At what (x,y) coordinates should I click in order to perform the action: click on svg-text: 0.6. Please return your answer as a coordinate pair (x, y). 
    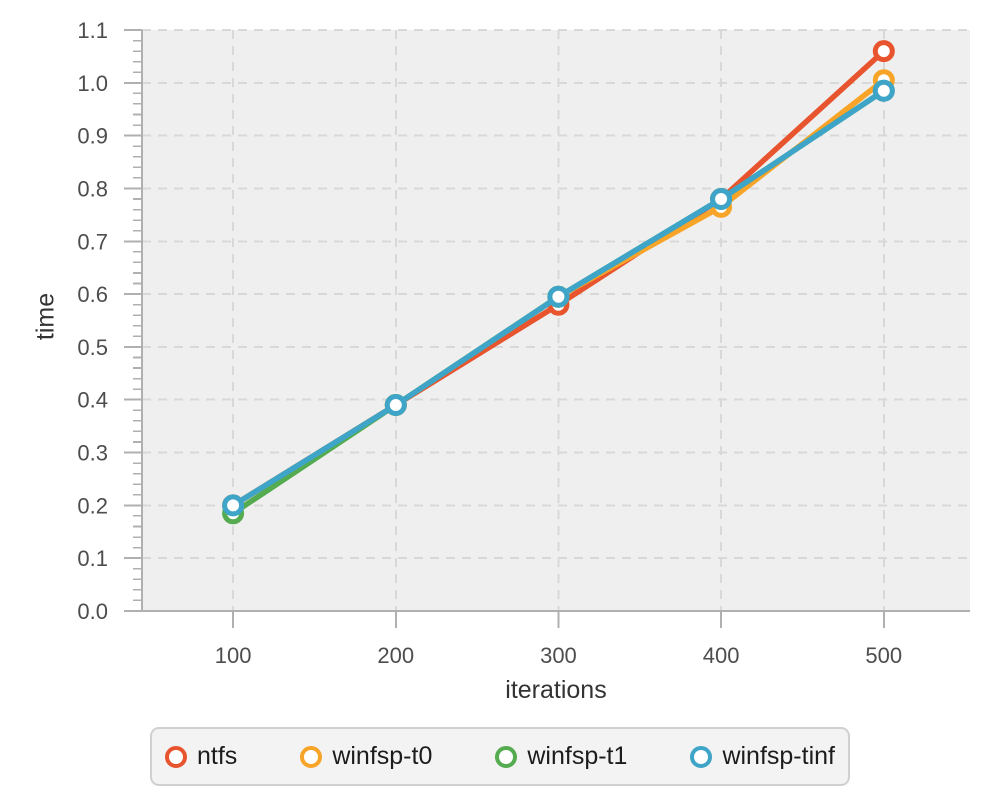
    Looking at the image, I should click on (92, 294).